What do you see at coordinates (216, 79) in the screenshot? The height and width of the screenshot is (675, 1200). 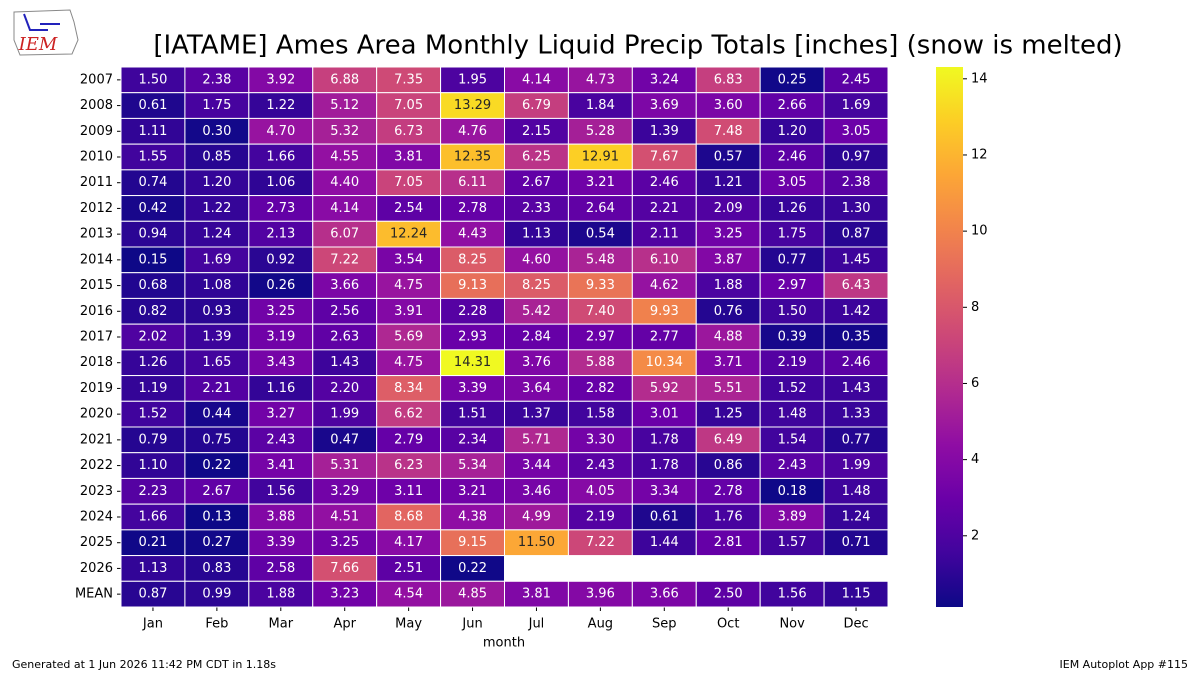 I see `cell-label: 2.38` at bounding box center [216, 79].